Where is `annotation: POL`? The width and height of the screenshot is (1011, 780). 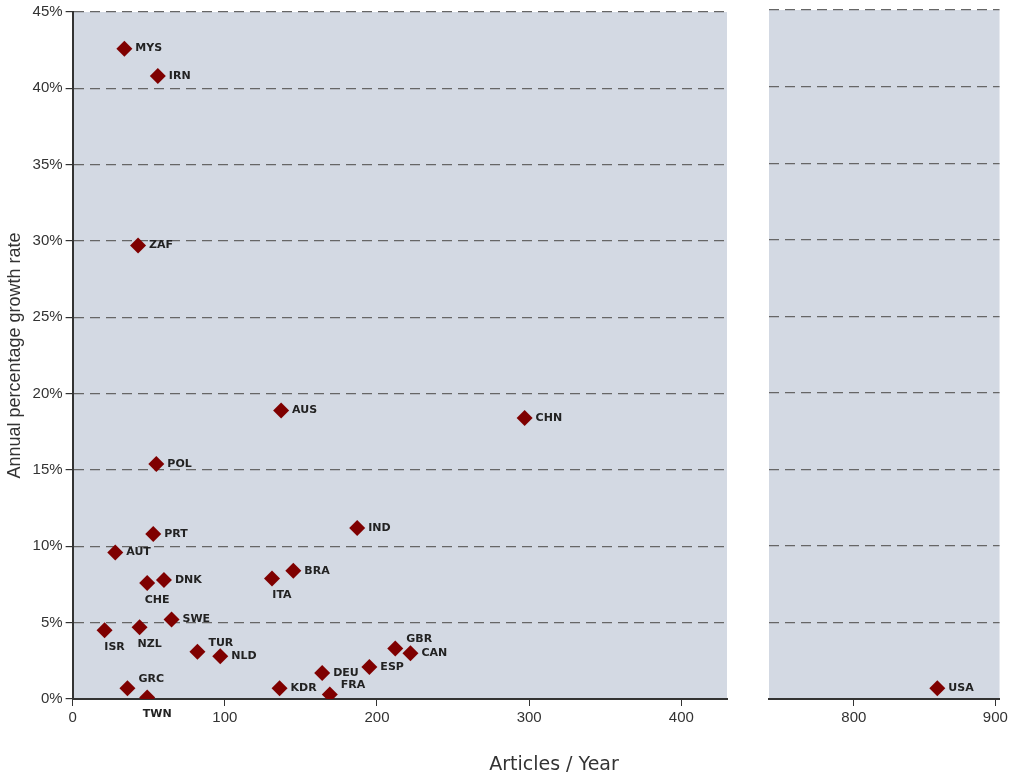
annotation: POL is located at coordinates (179, 463).